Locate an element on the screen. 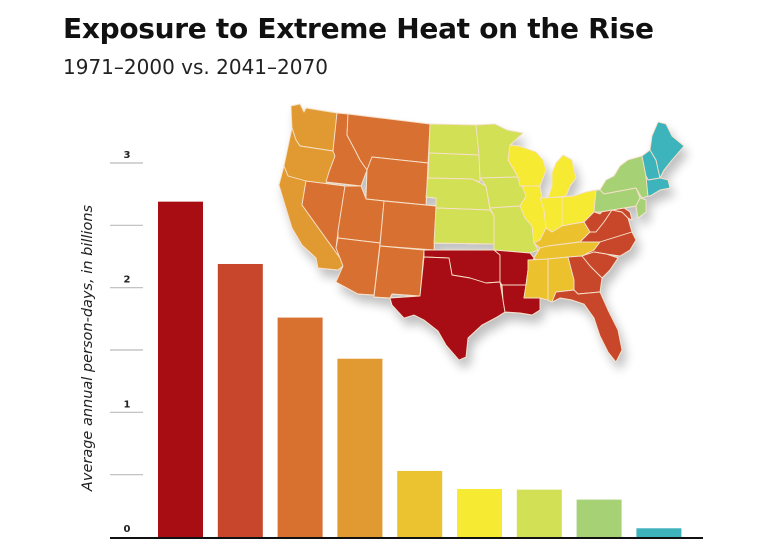  map-region-plains is located at coordinates (482, 188).